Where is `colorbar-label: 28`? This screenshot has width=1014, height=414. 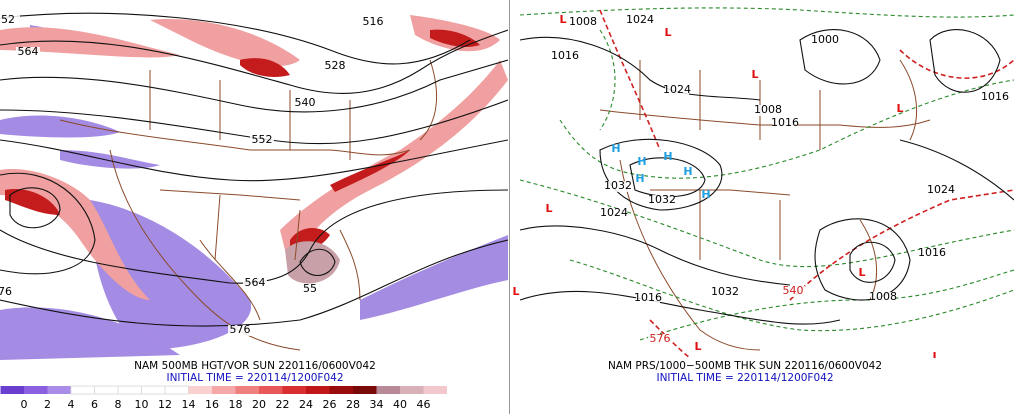 colorbar-label: 28 is located at coordinates (353, 404).